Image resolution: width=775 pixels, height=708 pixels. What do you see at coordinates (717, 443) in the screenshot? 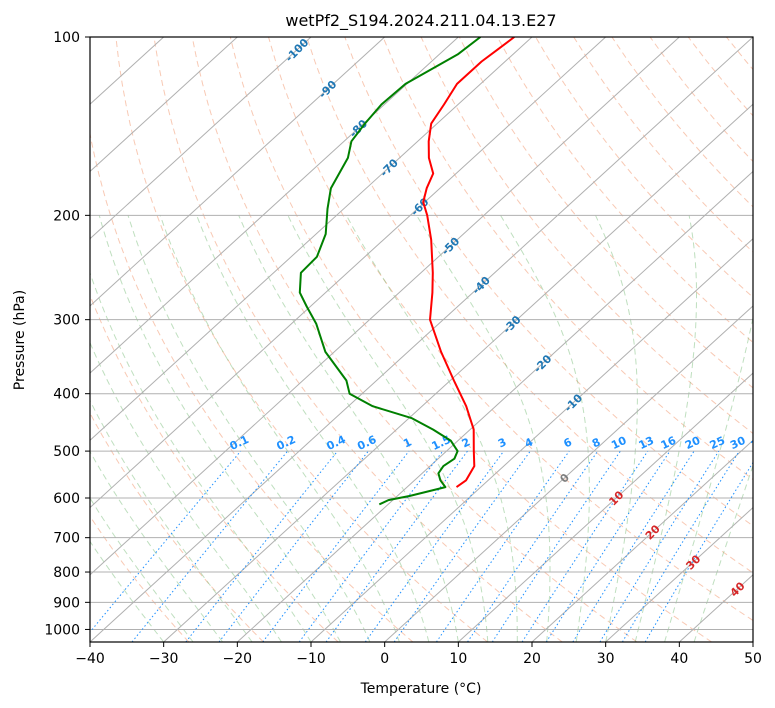
I see `mixing-ratio-label: 25` at bounding box center [717, 443].